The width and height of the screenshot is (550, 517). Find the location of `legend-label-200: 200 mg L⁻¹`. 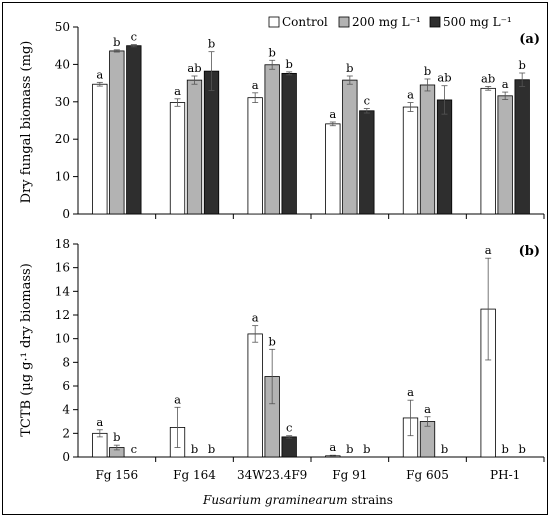

legend-label-200: 200 mg L⁻¹ is located at coordinates (386, 22).